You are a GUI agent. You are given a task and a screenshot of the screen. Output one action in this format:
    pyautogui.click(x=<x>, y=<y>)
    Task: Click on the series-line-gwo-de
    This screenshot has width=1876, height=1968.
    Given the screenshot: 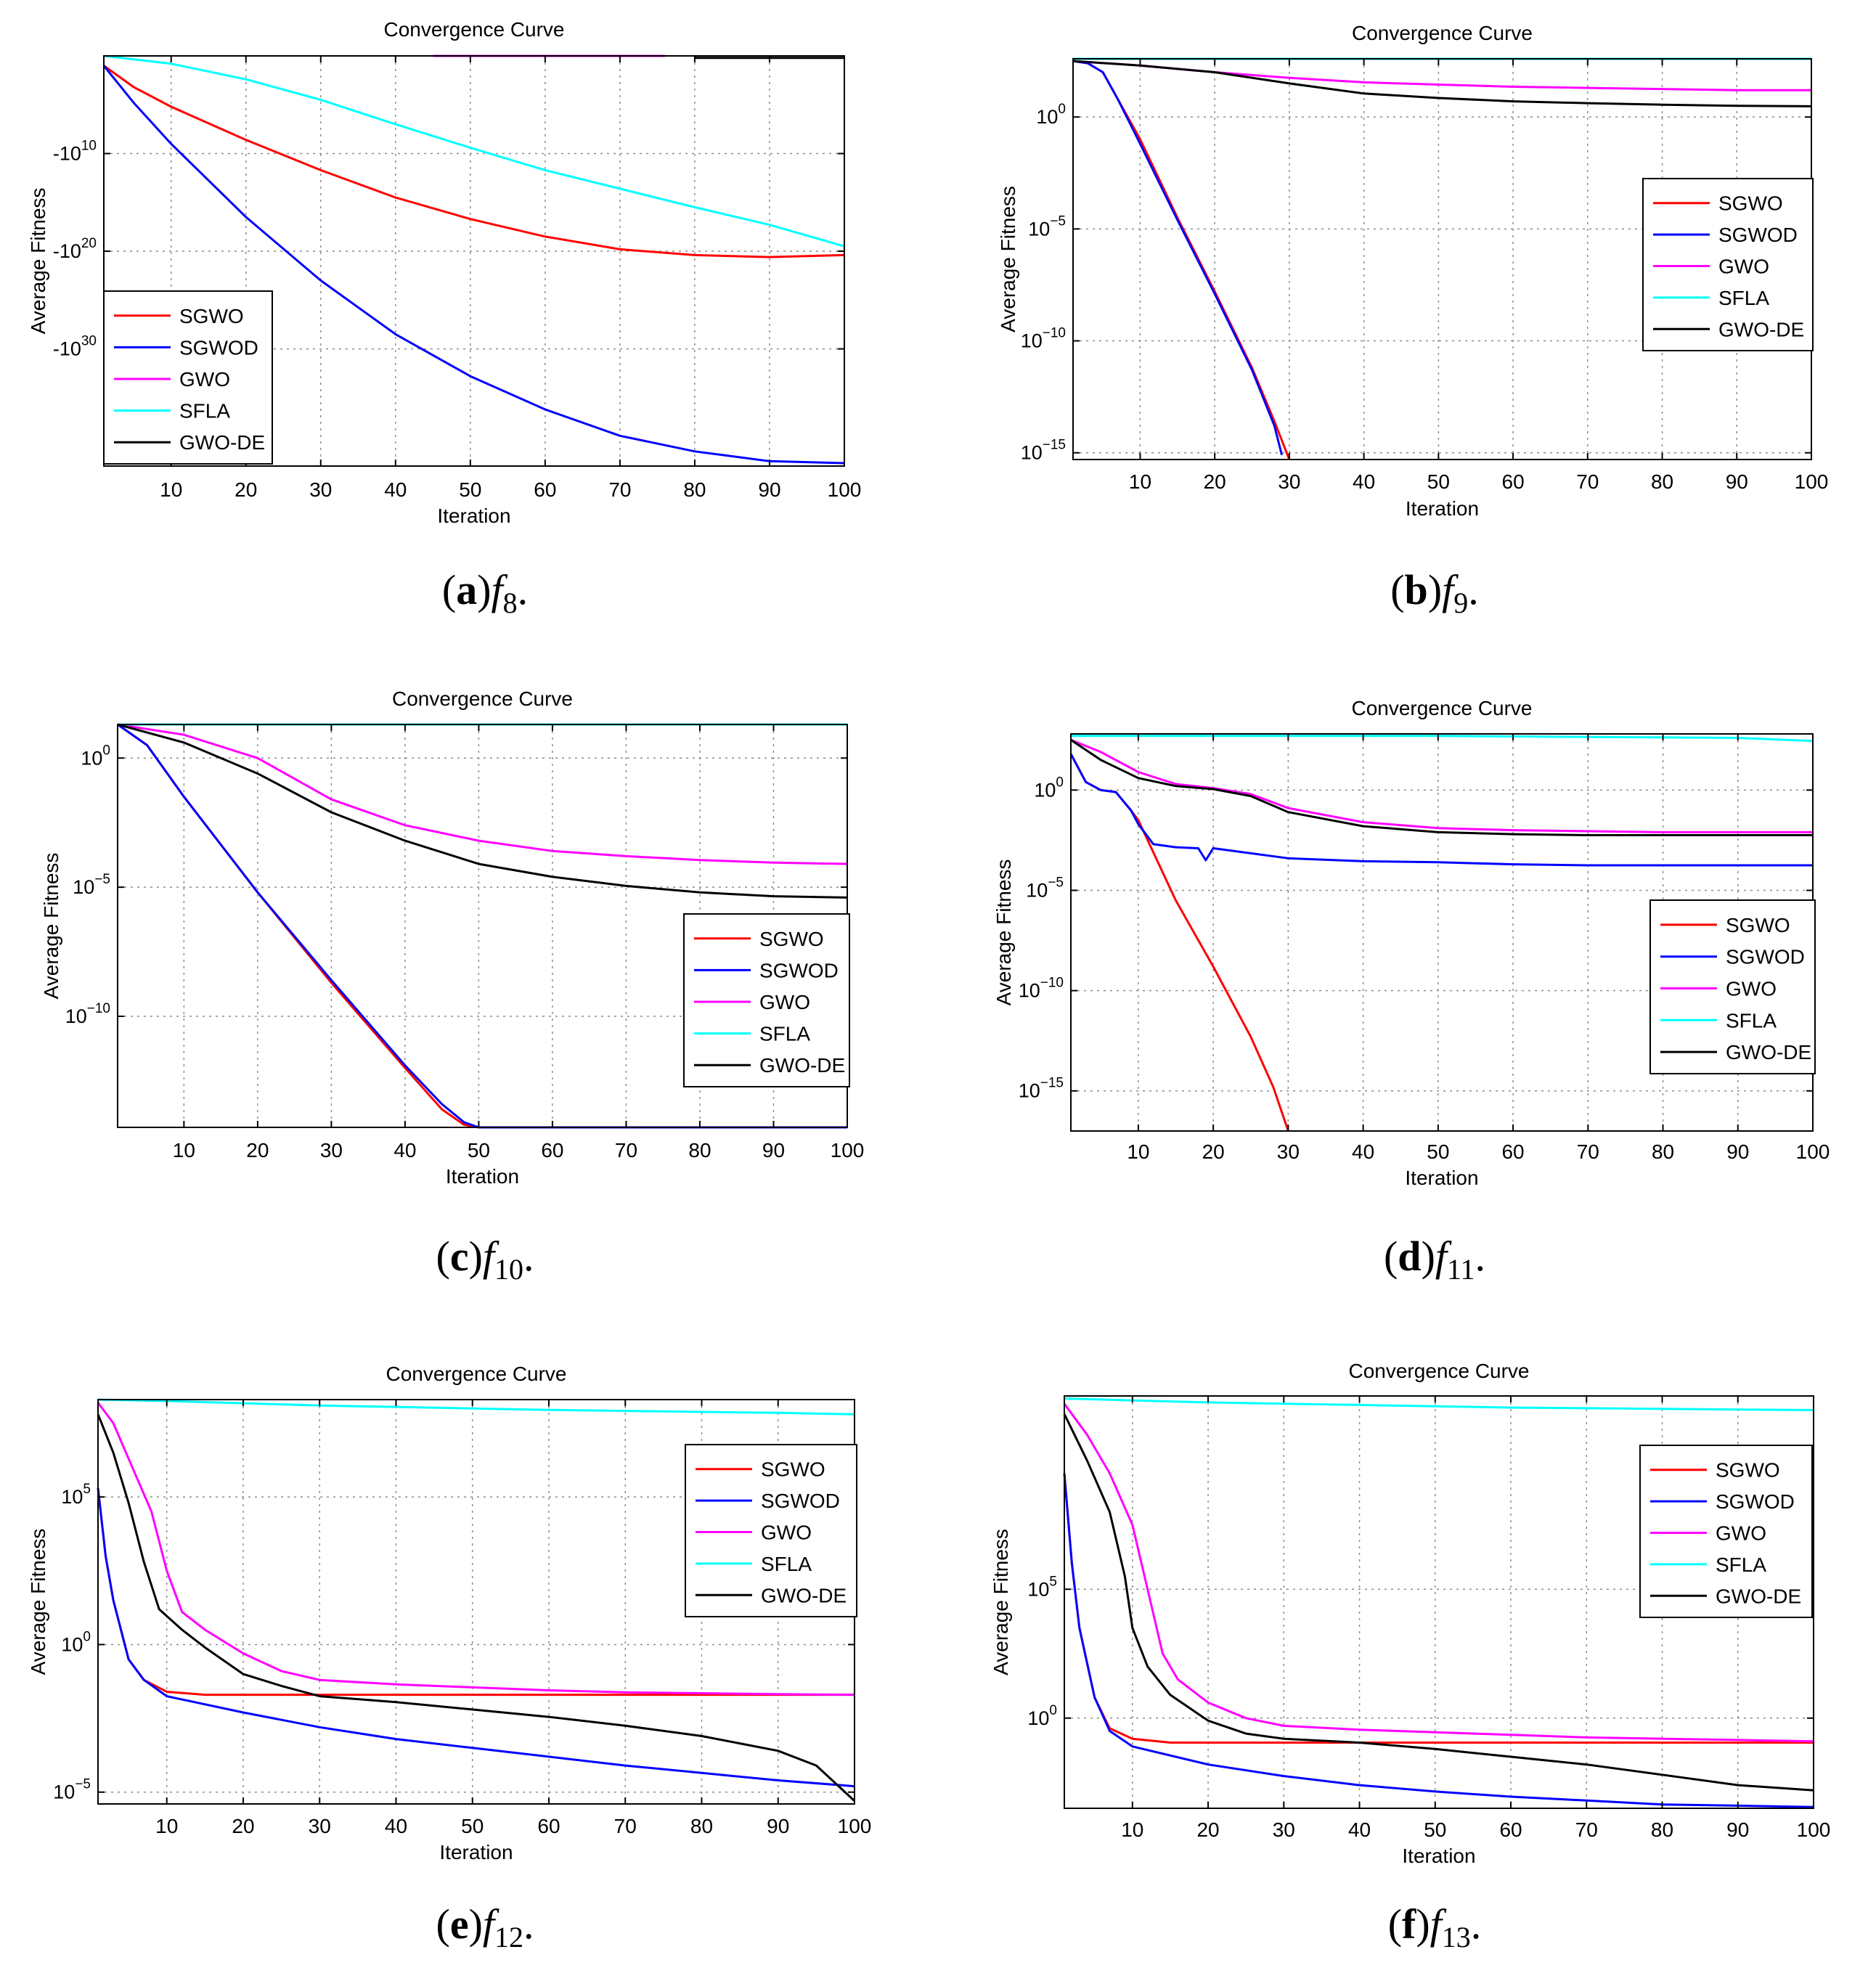 What is the action you would take?
    pyautogui.click(x=476, y=1607)
    